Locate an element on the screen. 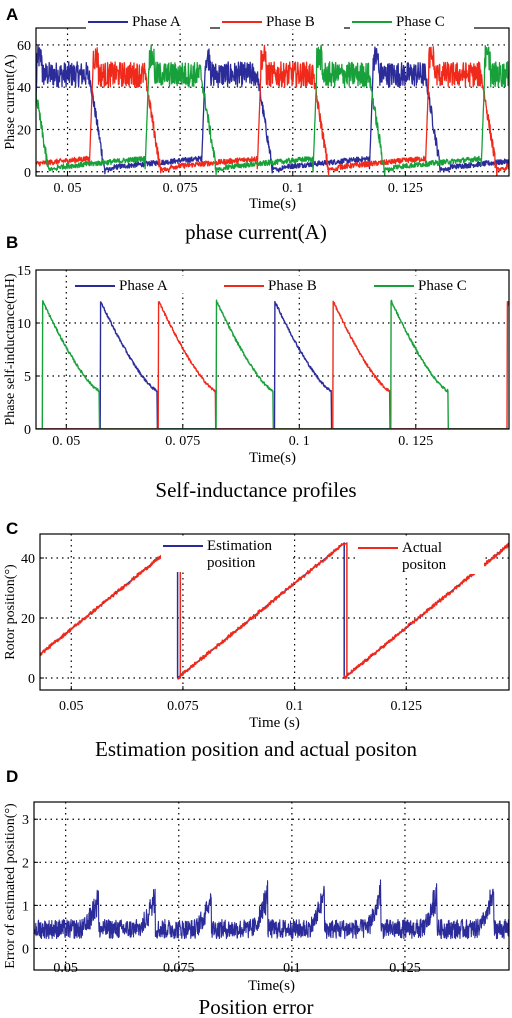  panel-letter: C is located at coordinates (12, 528).